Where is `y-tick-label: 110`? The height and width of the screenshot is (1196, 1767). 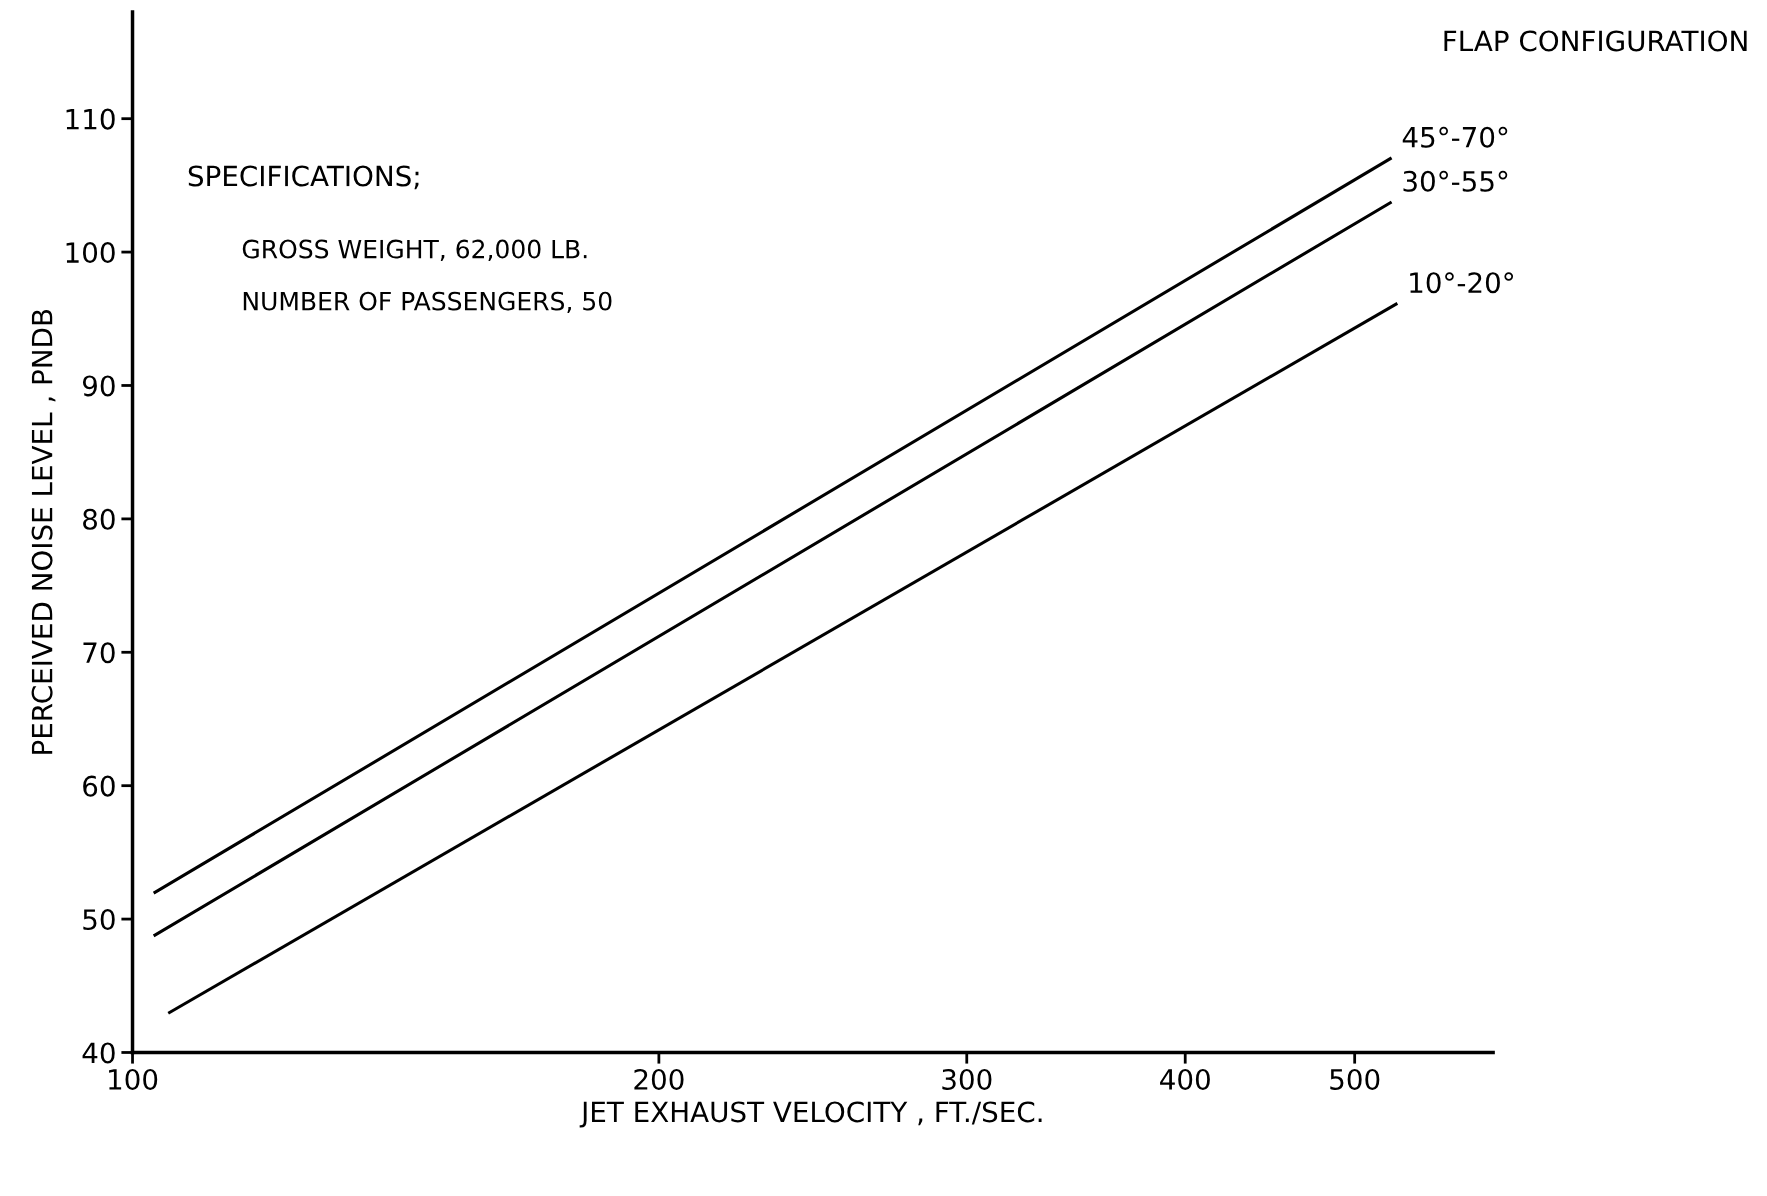 y-tick-label: 110 is located at coordinates (90, 119).